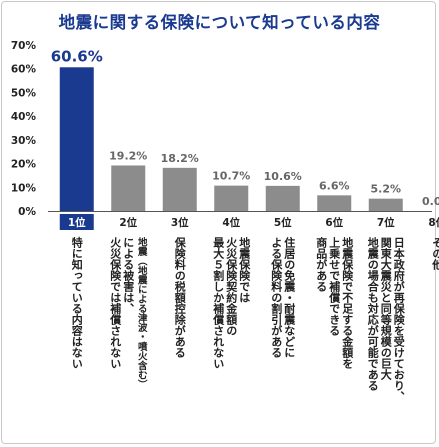  What do you see at coordinates (77, 302) in the screenshot?
I see `category-label: 特に知っている内容はない` at bounding box center [77, 302].